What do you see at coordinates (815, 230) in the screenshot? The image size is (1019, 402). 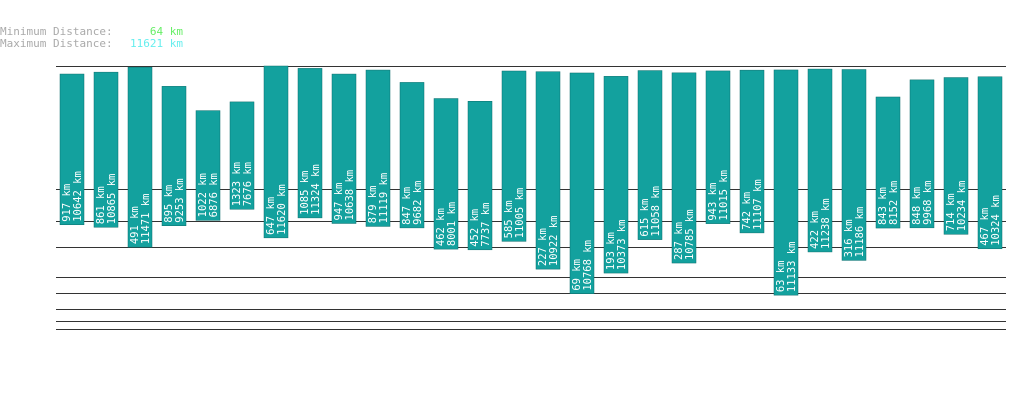 I see `value-label: 422 km` at bounding box center [815, 230].